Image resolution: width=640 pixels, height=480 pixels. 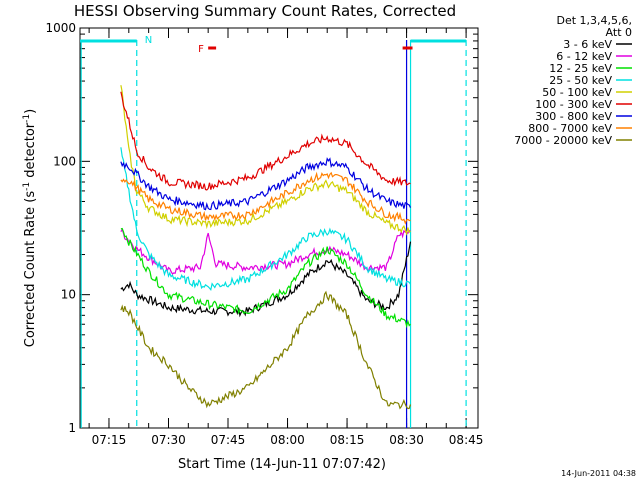 I want to click on y-tick-label: 1, so click(x=72, y=428).